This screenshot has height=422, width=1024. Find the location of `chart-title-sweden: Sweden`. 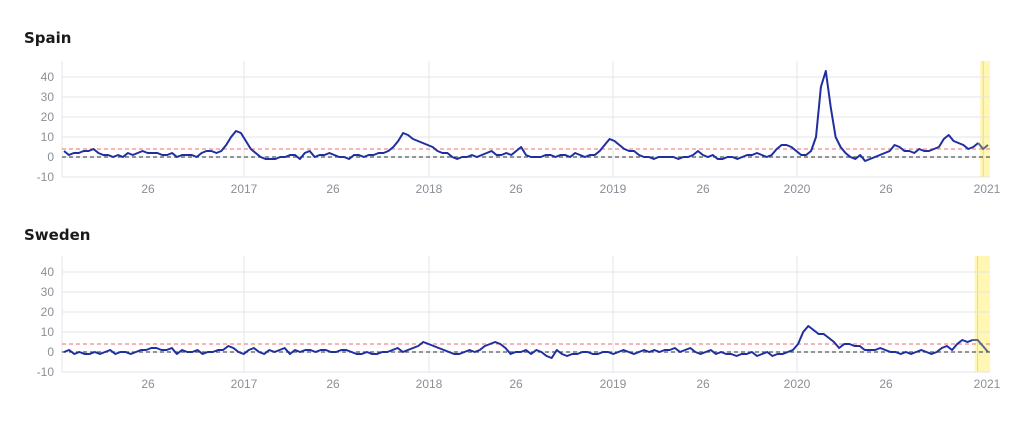

chart-title-sweden: Sweden is located at coordinates (57, 235).